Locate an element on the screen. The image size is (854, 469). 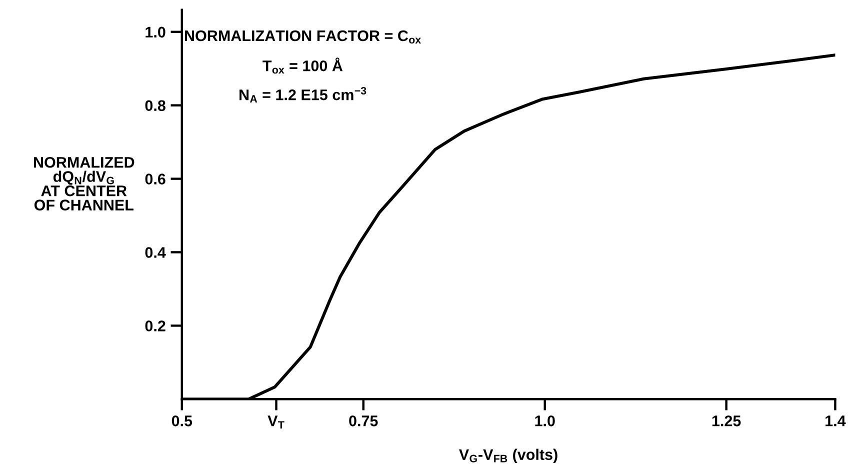
y-tick-label: 0.8 is located at coordinates (155, 106).